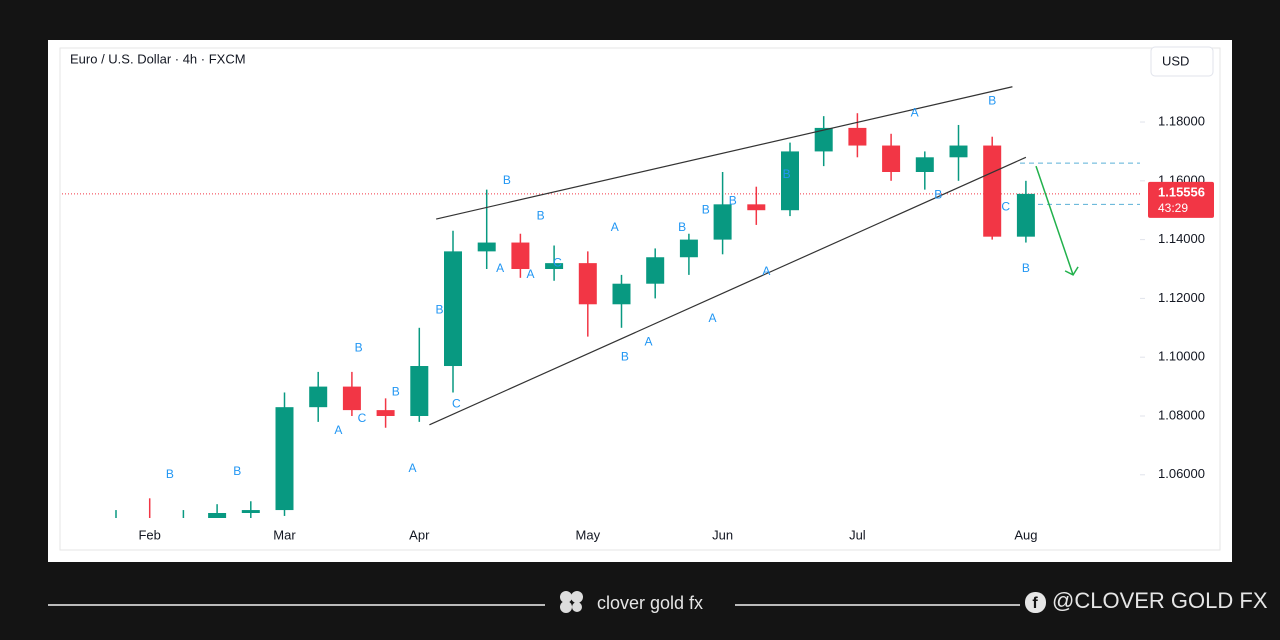  I want to click on y-tick-label: 1.18000, so click(1181, 120).